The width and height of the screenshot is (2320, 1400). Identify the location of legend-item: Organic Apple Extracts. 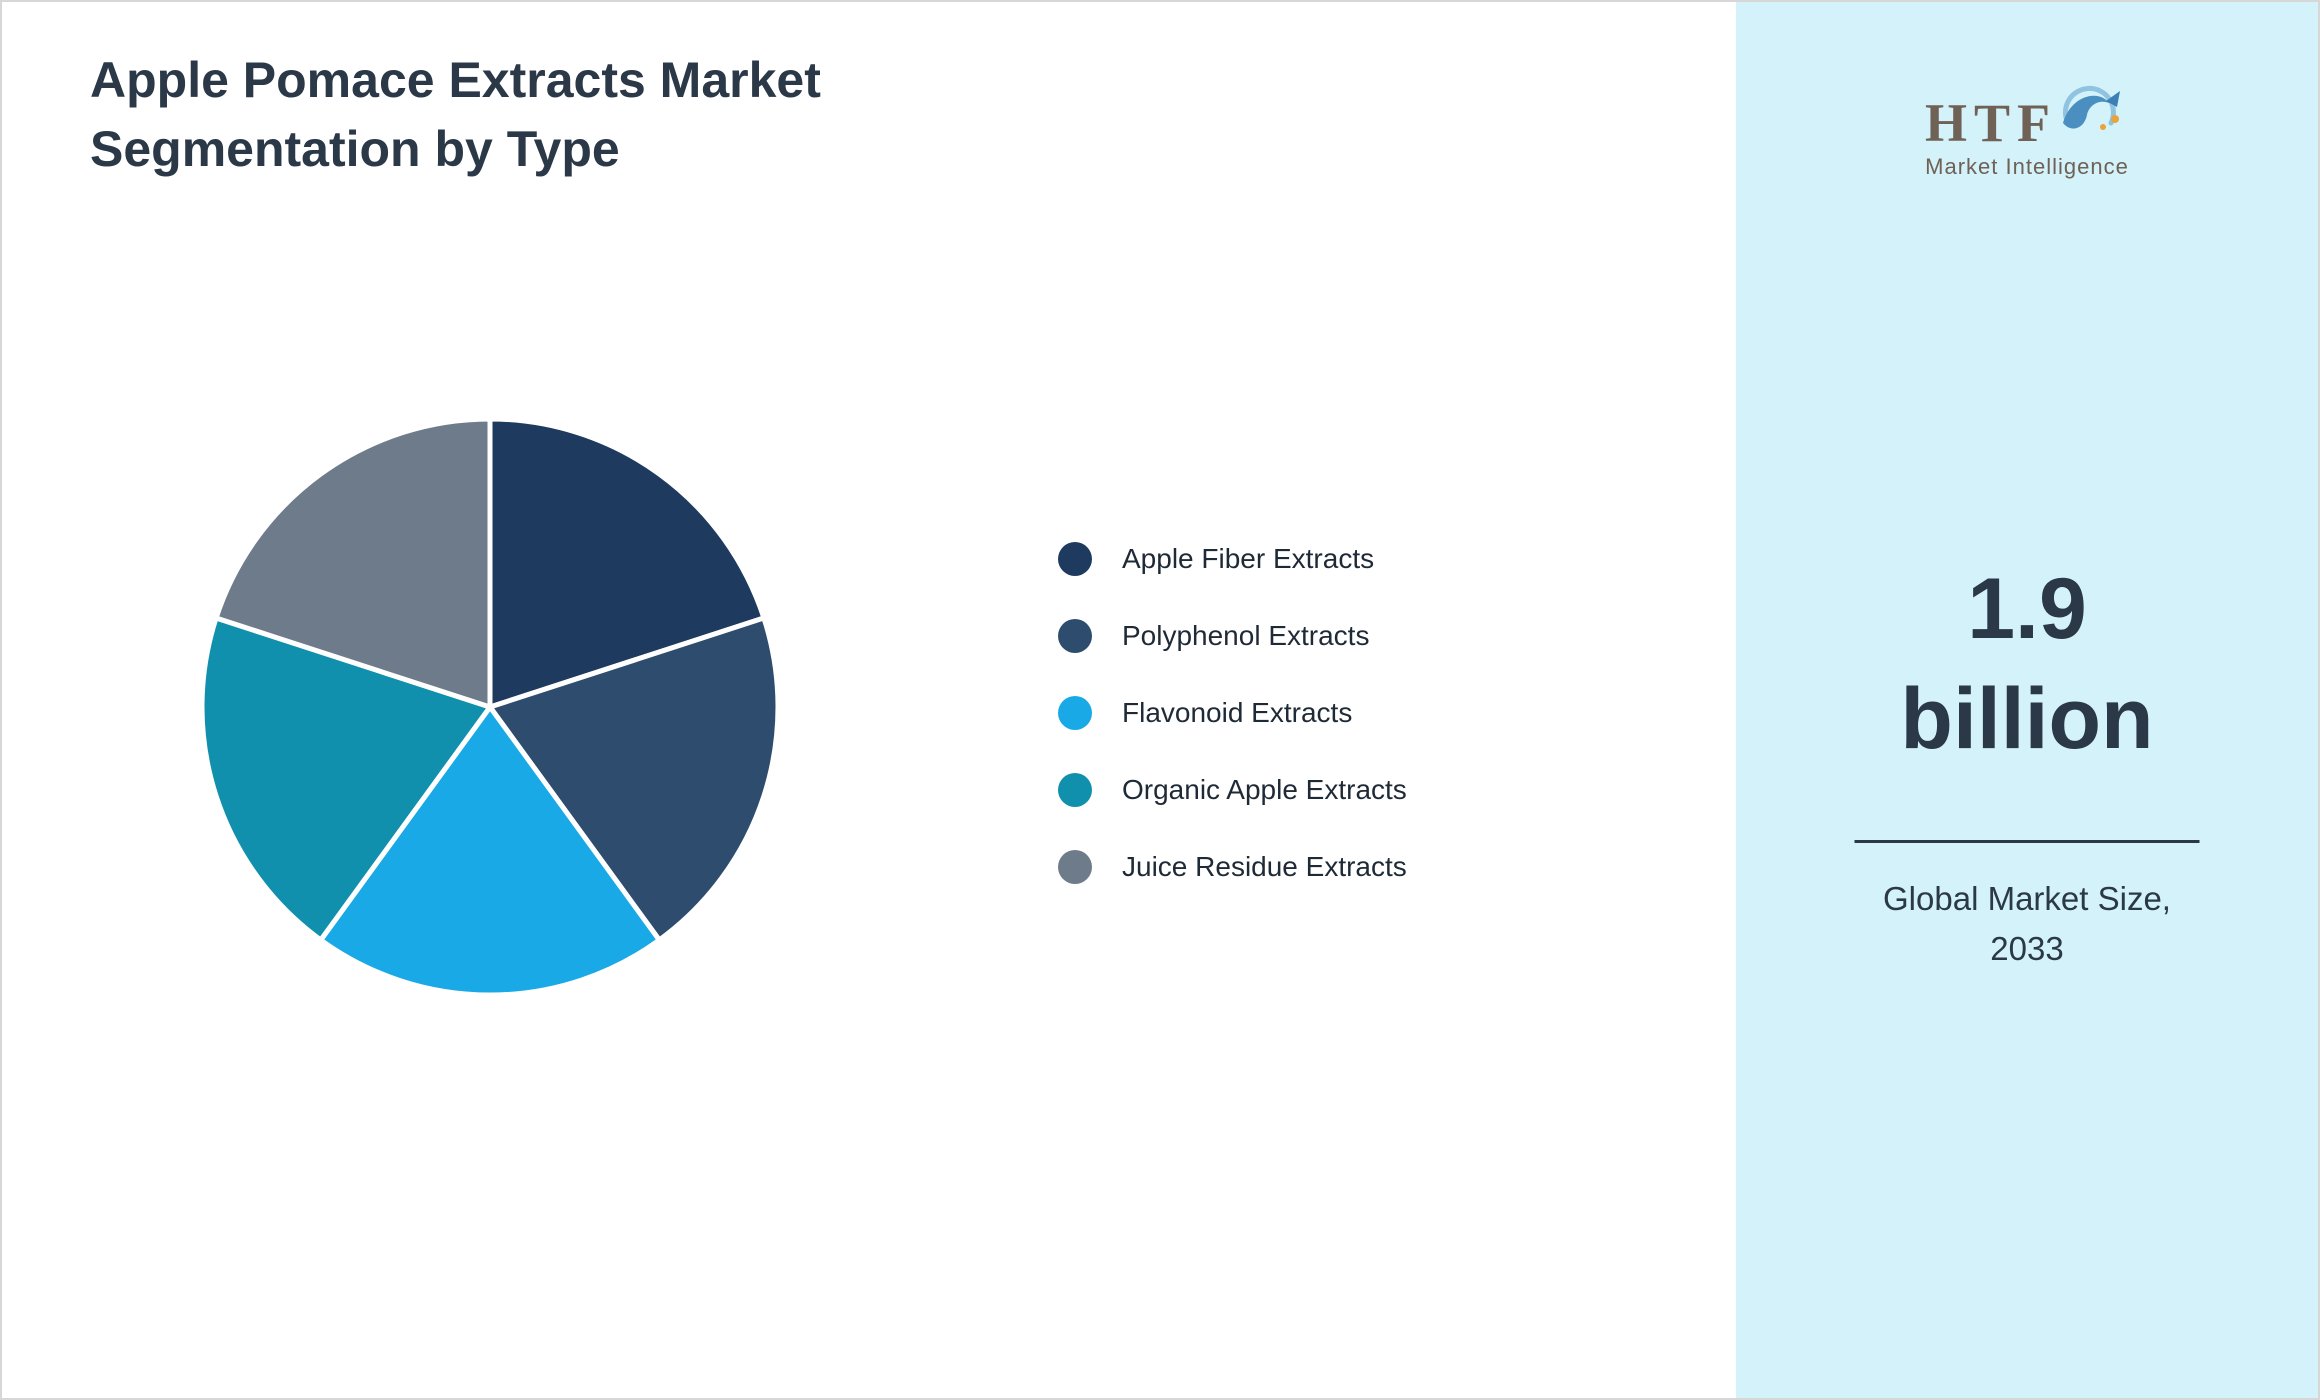
(1232, 789).